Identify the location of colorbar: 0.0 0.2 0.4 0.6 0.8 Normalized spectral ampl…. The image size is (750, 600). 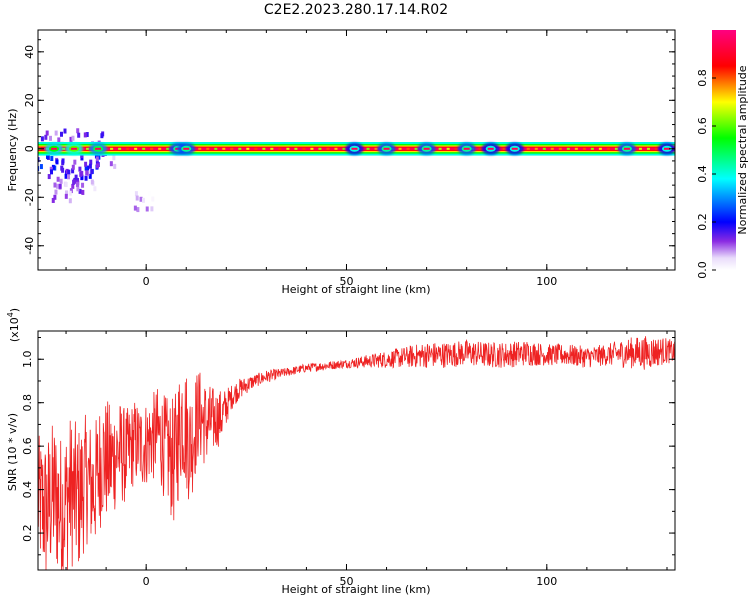
(722, 154).